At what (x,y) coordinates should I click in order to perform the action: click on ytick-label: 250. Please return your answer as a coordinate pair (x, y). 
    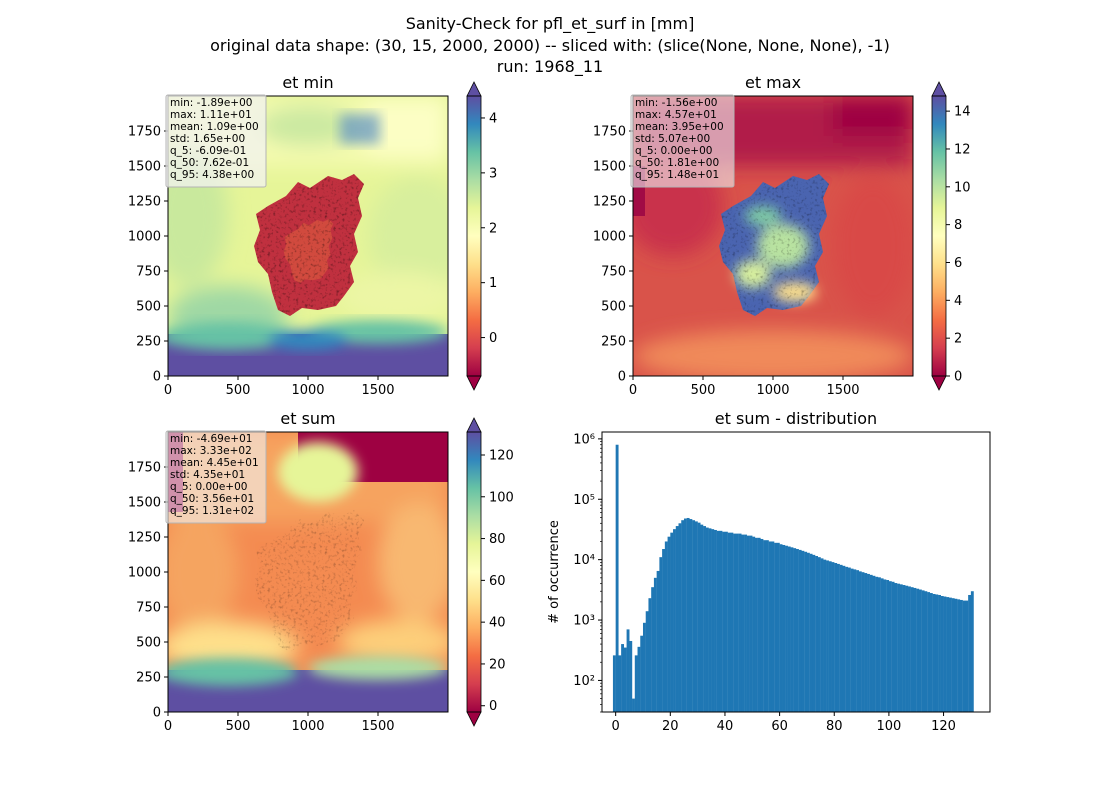
    Looking at the image, I should click on (148, 342).